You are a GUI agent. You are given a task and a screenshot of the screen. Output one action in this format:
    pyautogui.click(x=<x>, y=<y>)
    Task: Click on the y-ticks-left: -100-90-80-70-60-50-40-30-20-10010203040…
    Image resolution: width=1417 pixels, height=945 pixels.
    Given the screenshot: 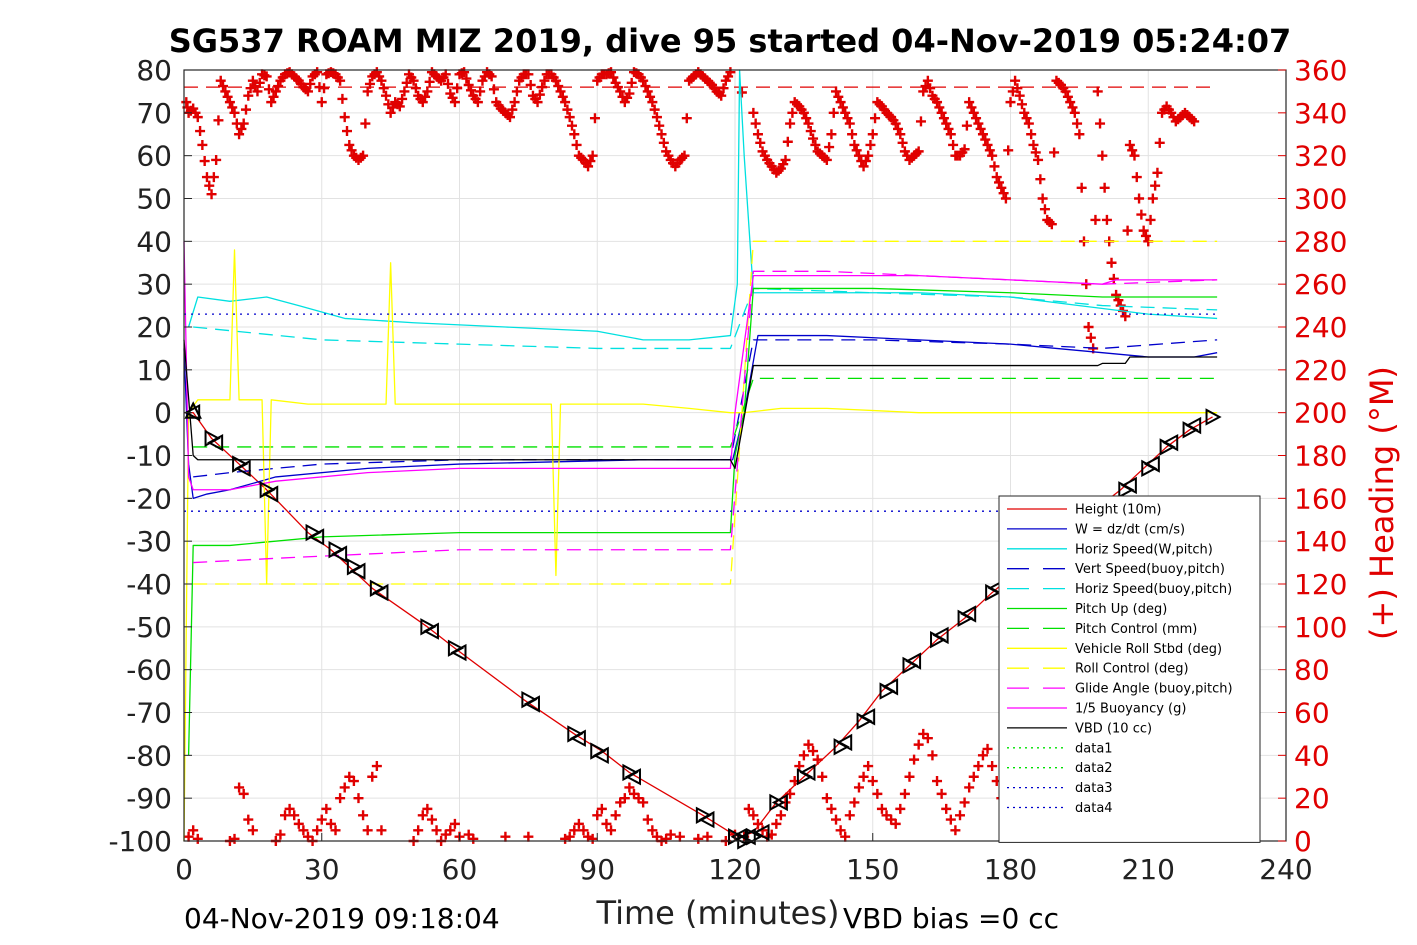 What is the action you would take?
    pyautogui.click(x=150, y=456)
    